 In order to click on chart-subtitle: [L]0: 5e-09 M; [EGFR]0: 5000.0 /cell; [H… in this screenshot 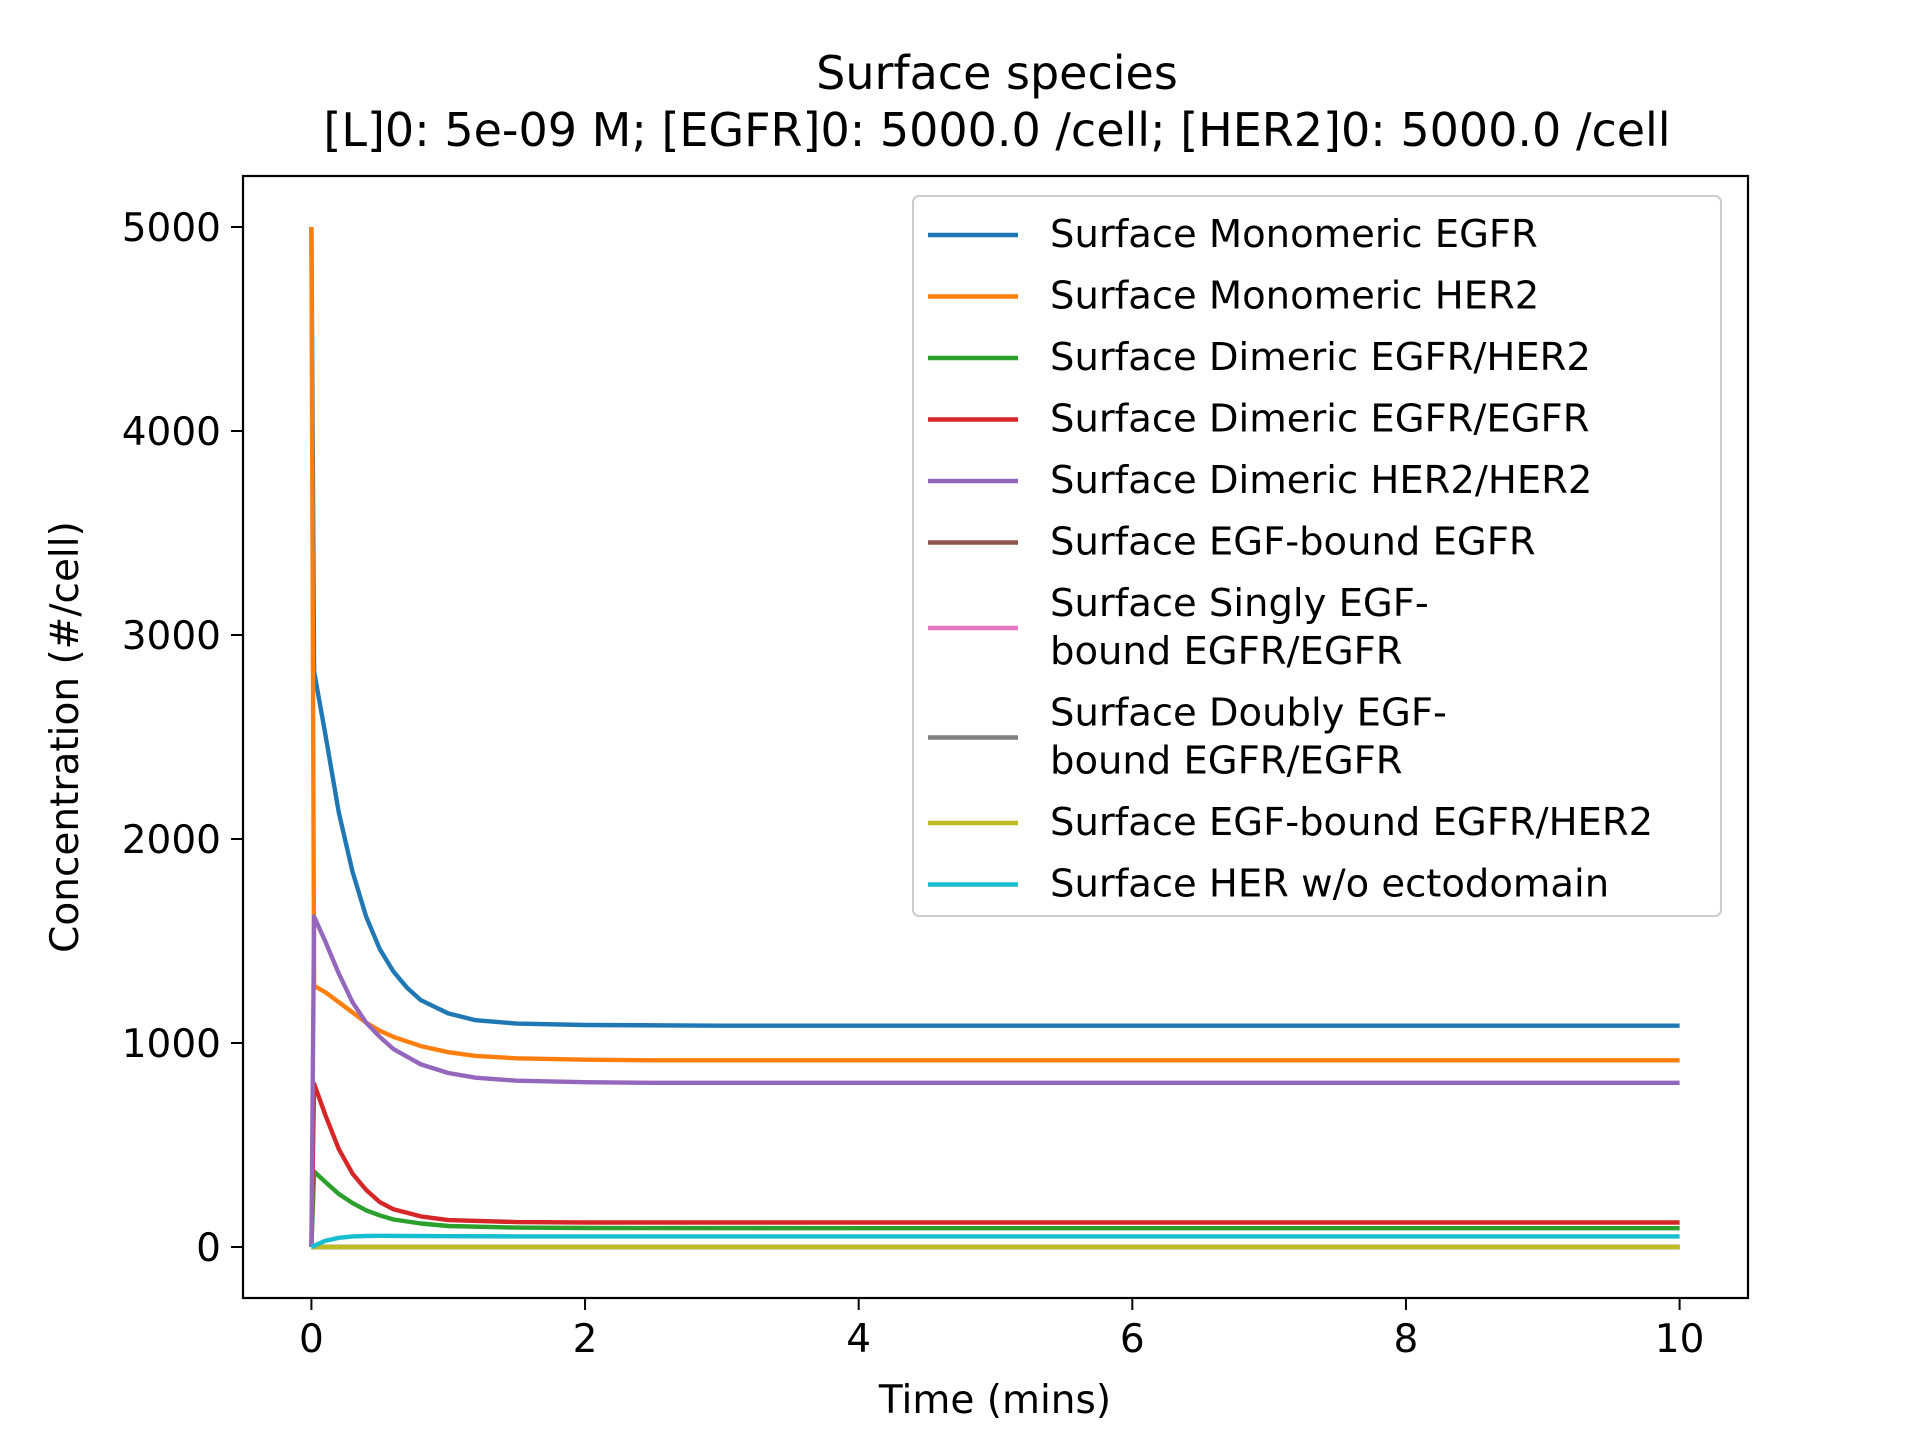, I will do `click(996, 130)`.